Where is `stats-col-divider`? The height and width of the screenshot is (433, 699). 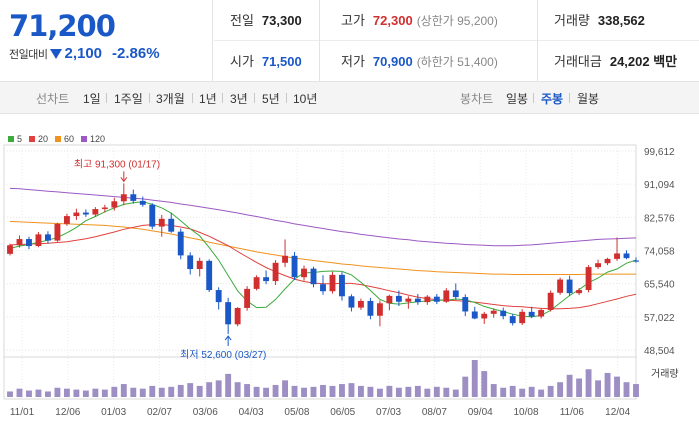
stats-col-divider is located at coordinates (319, 41).